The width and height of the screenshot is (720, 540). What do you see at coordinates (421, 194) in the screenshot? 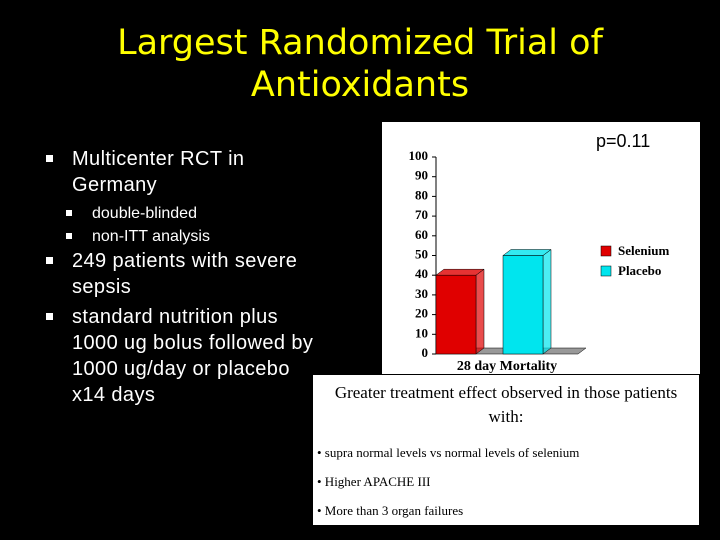
I see `y-tick-label: 80` at bounding box center [421, 194].